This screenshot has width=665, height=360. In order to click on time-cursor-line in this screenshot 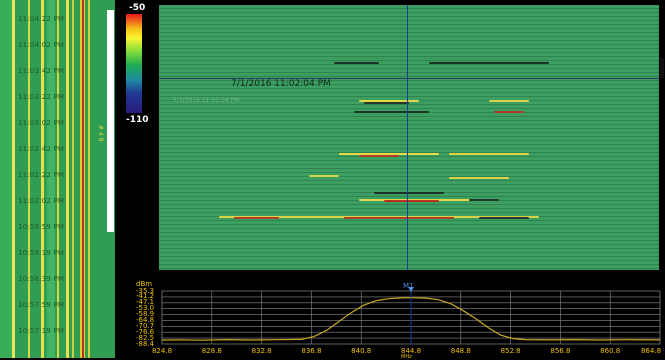, I will do `click(409, 78)`.